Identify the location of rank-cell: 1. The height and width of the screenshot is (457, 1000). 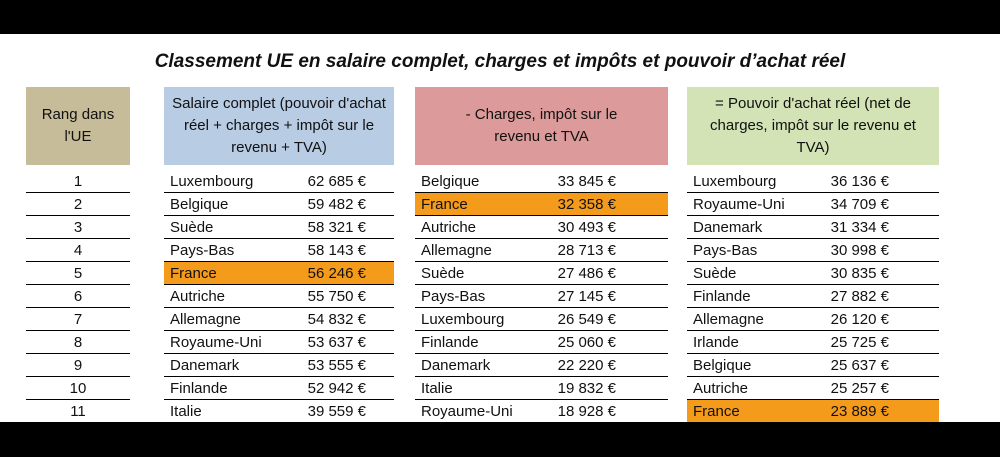
(78, 181).